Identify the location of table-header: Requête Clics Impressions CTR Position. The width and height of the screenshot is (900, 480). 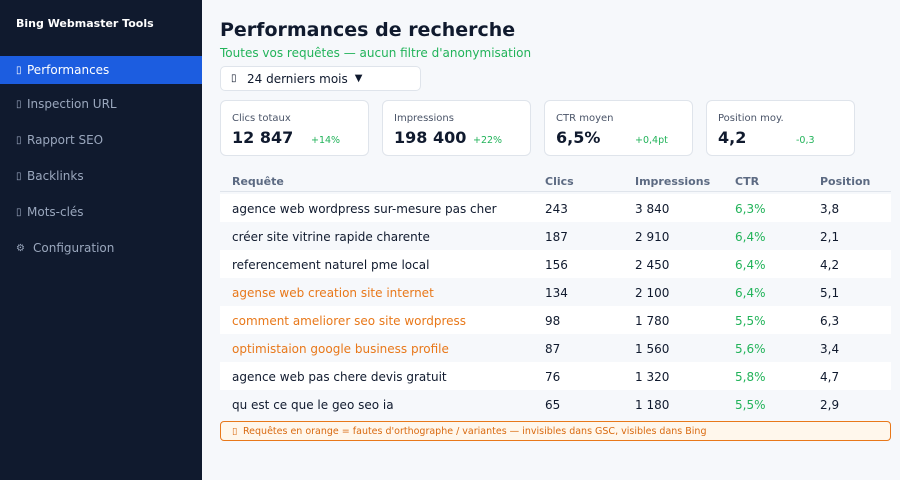
(555, 181).